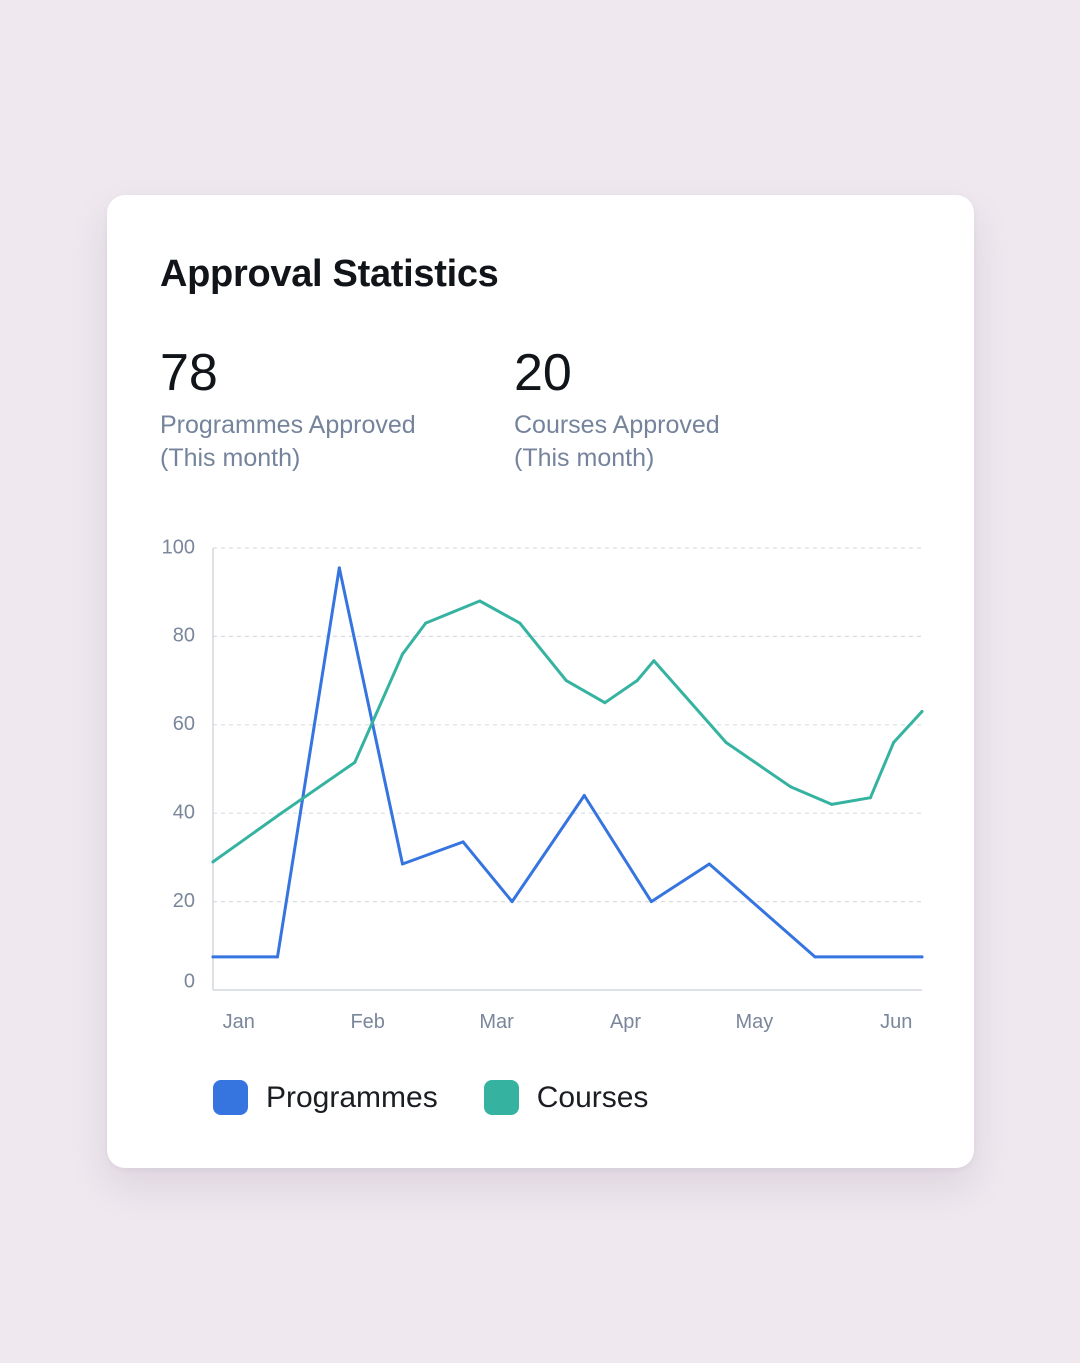  I want to click on x-tick-label-jan: Jan, so click(239, 1022).